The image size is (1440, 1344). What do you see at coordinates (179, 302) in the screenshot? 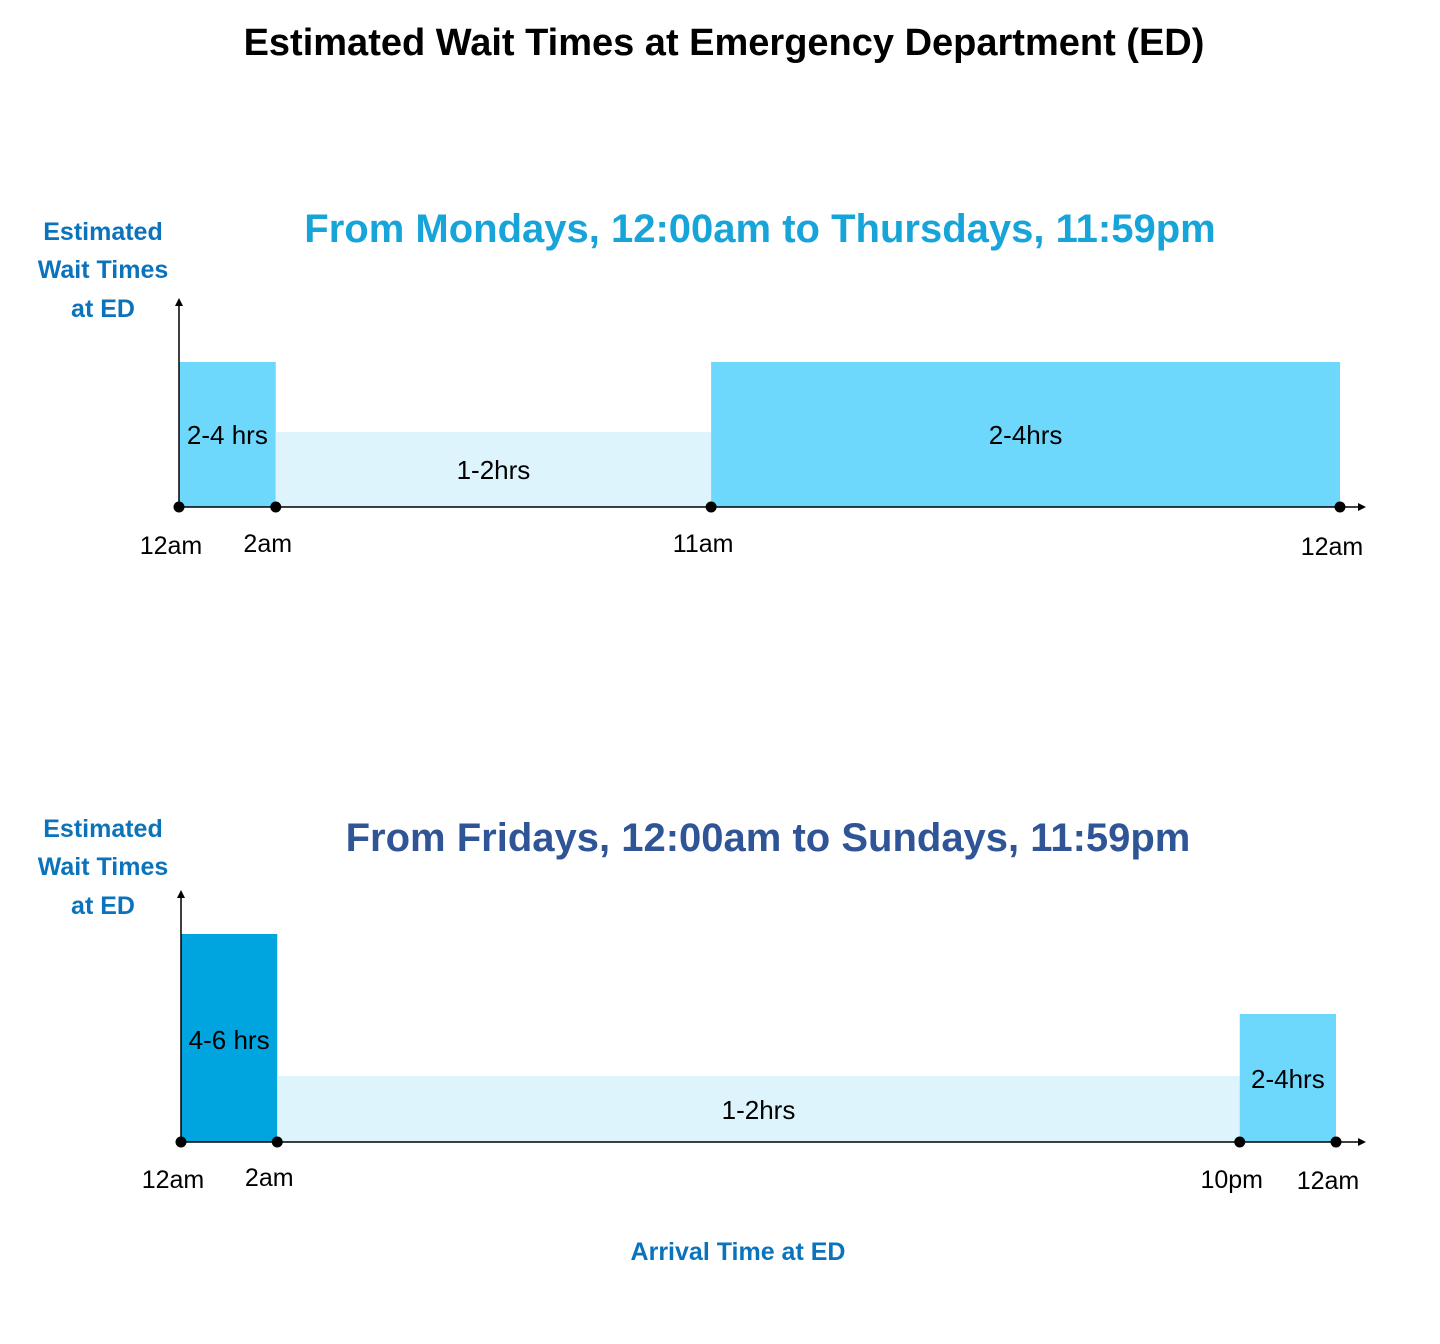
I see `panel1-y-axis-arrow` at bounding box center [179, 302].